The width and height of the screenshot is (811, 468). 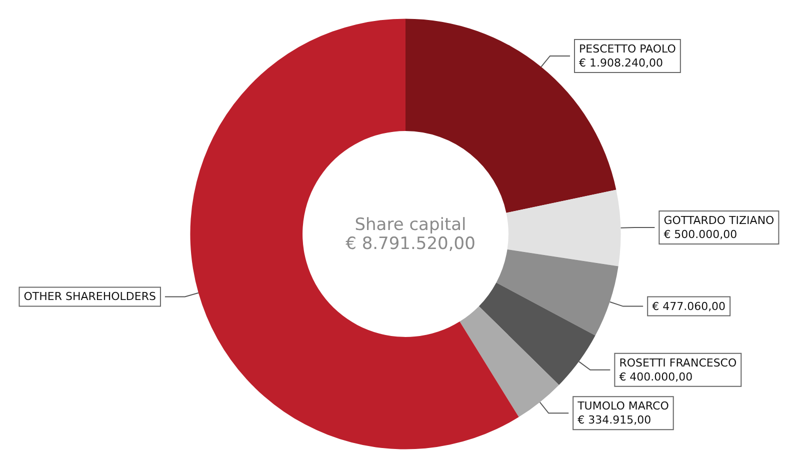 I want to click on data-label: € 400.000,00, so click(x=656, y=377).